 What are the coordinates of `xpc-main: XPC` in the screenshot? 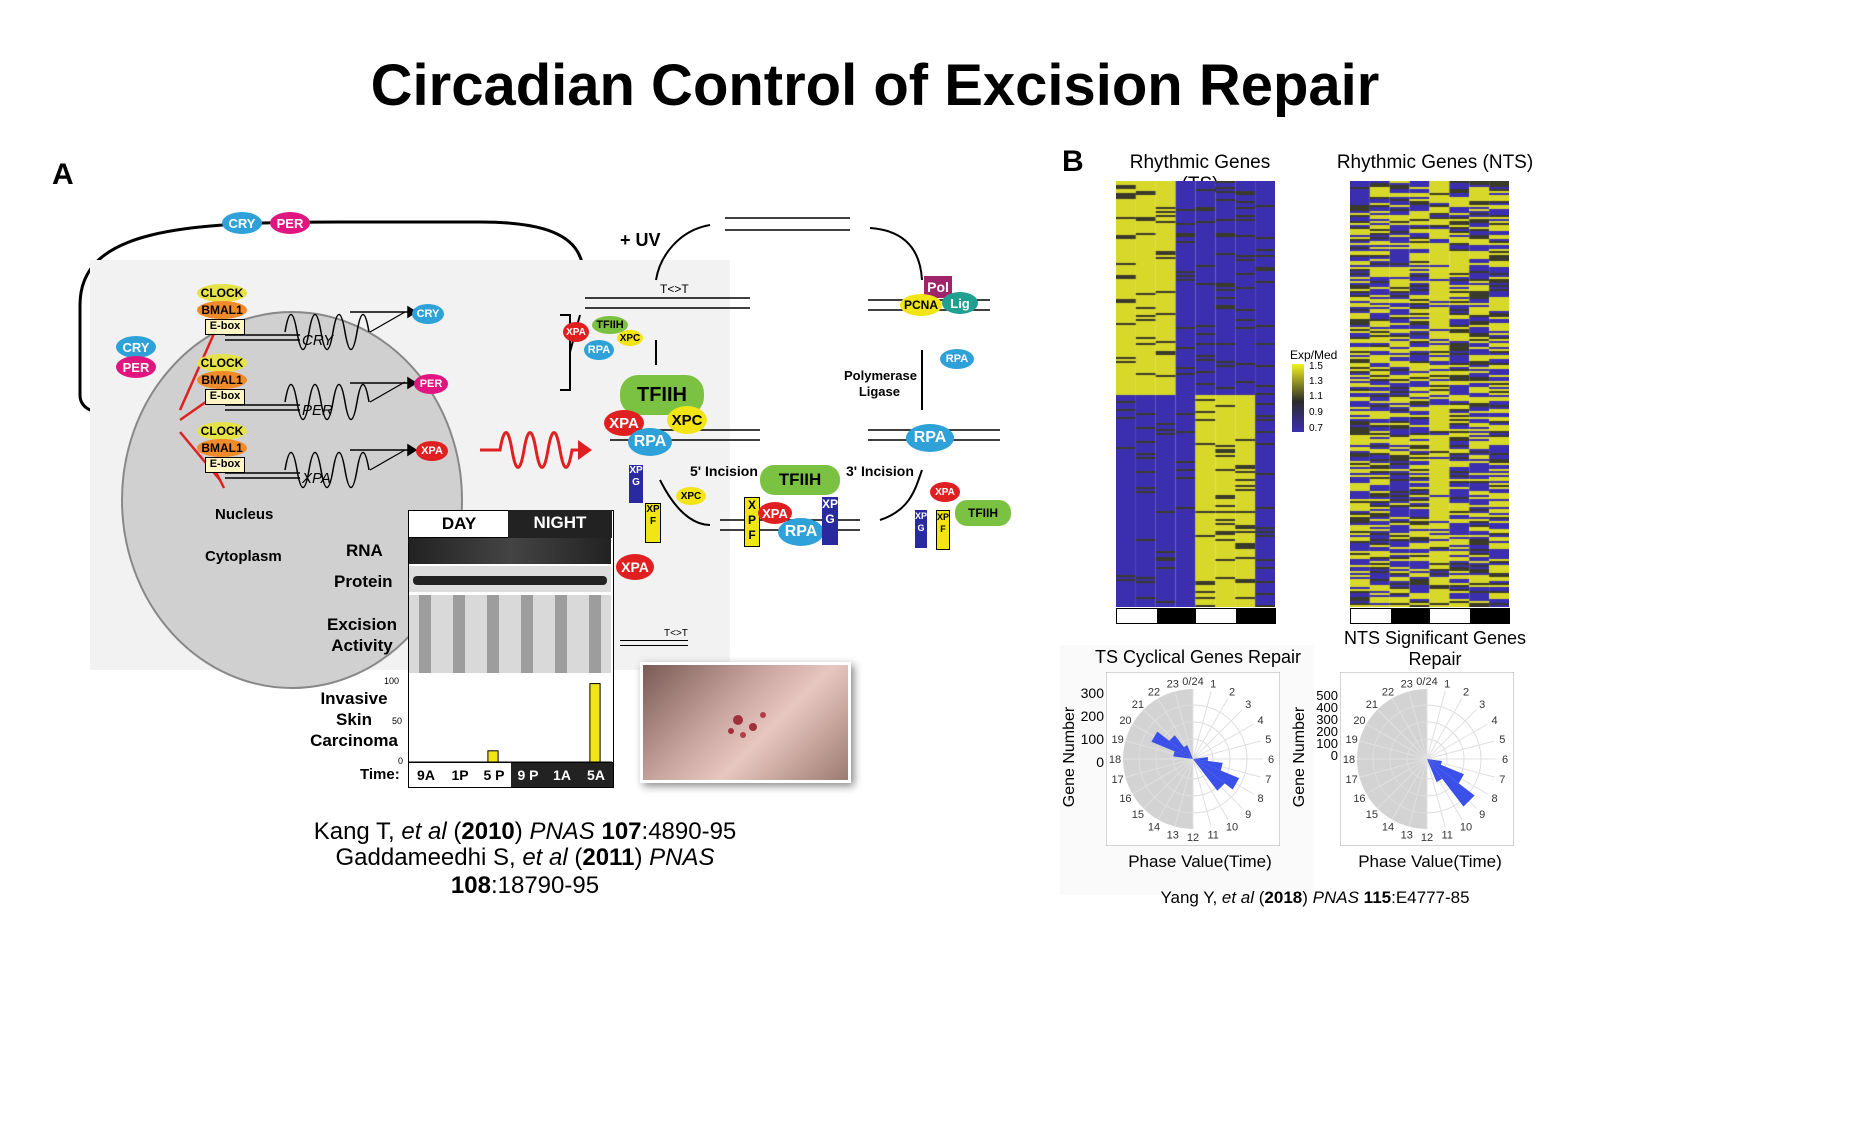 It's located at (687, 420).